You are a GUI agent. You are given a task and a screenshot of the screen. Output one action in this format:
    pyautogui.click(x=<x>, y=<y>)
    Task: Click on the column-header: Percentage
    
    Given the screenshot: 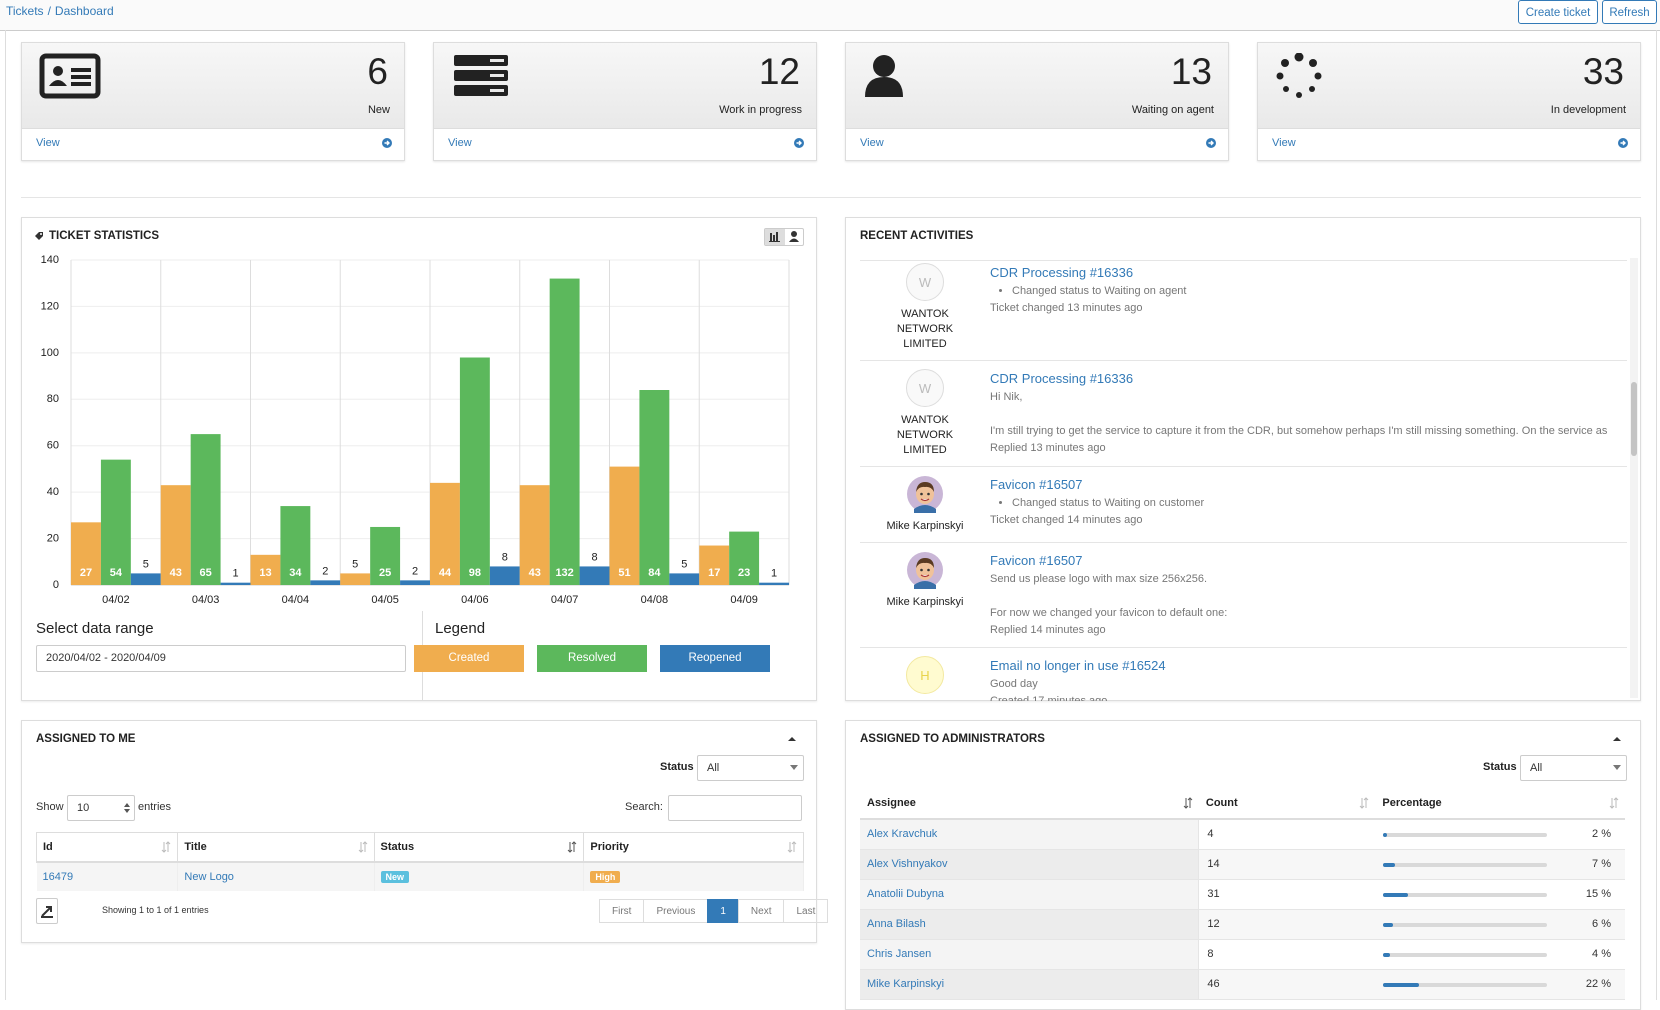 What is the action you would take?
    pyautogui.click(x=1500, y=803)
    